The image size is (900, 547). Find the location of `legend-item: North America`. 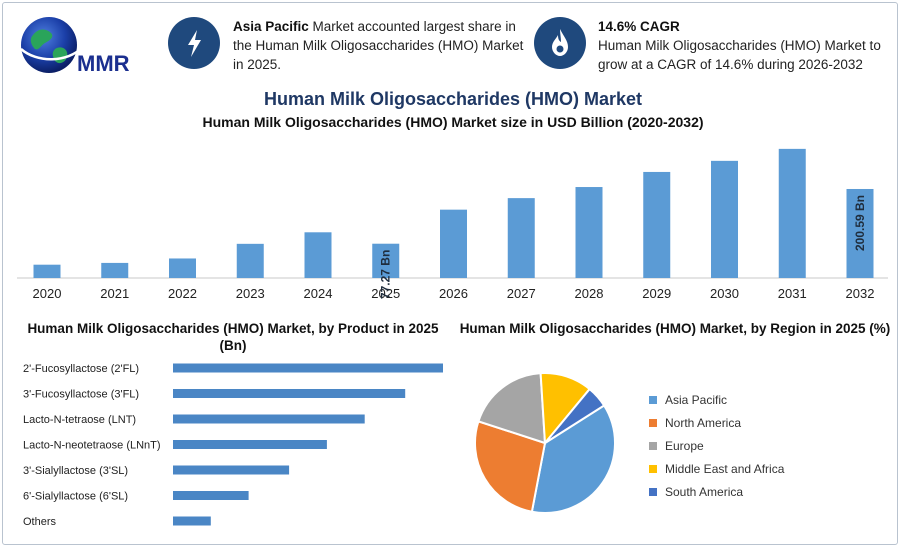

legend-item: North America is located at coordinates (716, 422).